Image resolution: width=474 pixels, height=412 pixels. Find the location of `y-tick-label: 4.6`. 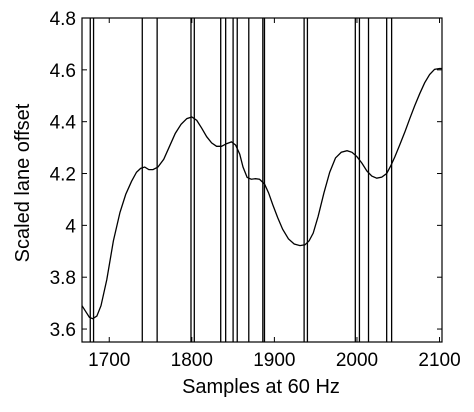

y-tick-label: 4.6 is located at coordinates (63, 71).